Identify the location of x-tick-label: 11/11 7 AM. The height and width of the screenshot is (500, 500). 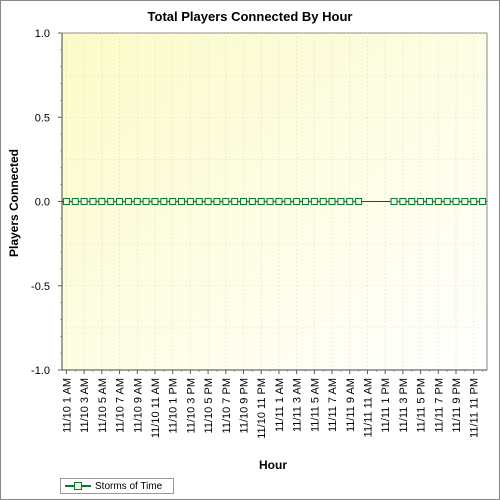
(333, 405).